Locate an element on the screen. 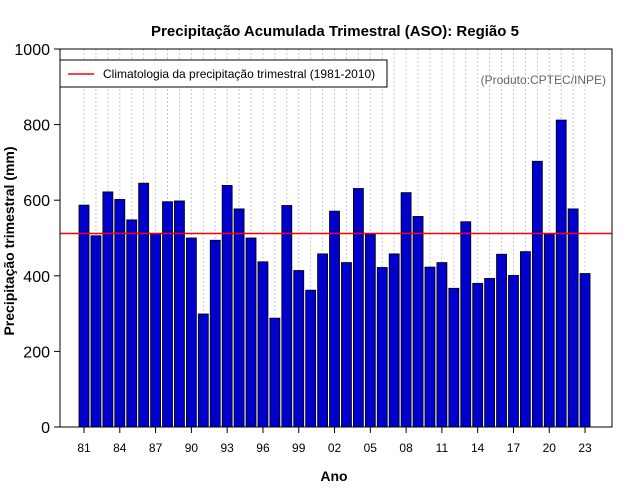 The image size is (640, 500). bar-2009 is located at coordinates (418, 322).